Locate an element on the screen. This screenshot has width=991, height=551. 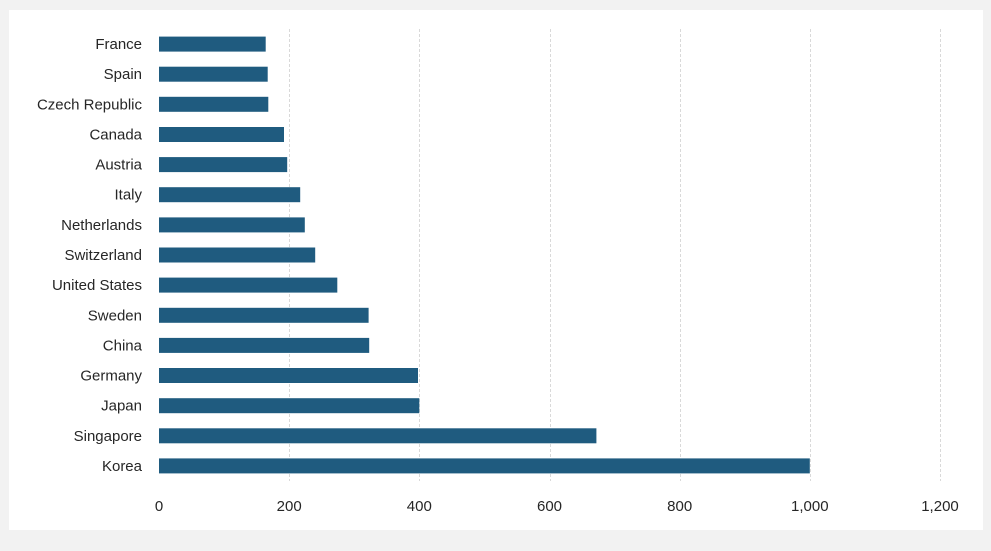
x-tick-label-0: 0 is located at coordinates (159, 506).